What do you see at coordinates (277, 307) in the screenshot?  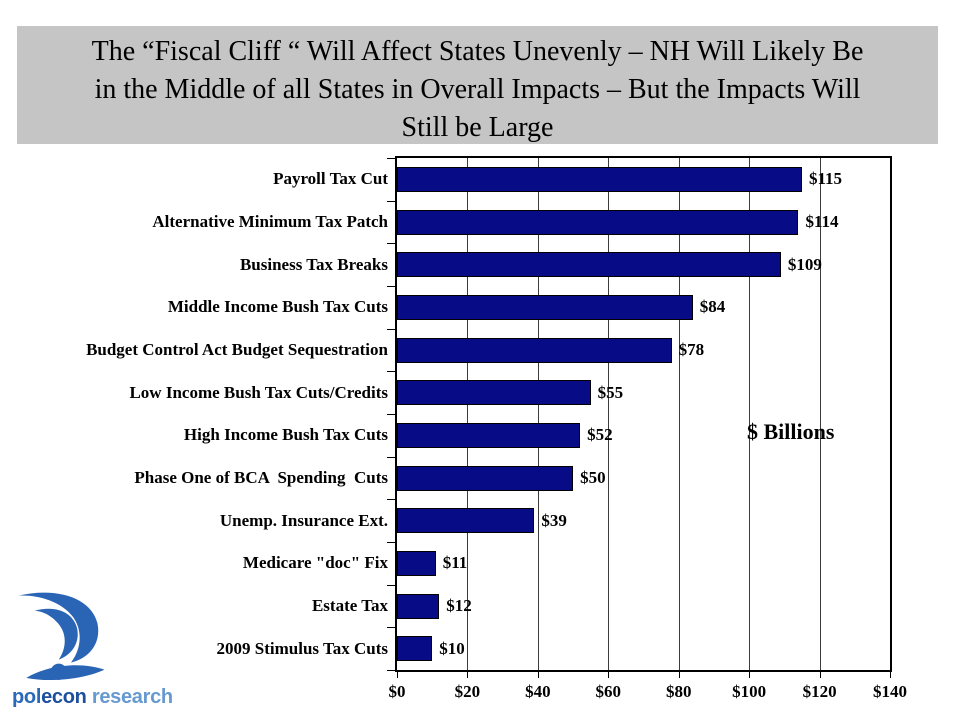 I see `category-label: Middle Income Bush Tax Cuts` at bounding box center [277, 307].